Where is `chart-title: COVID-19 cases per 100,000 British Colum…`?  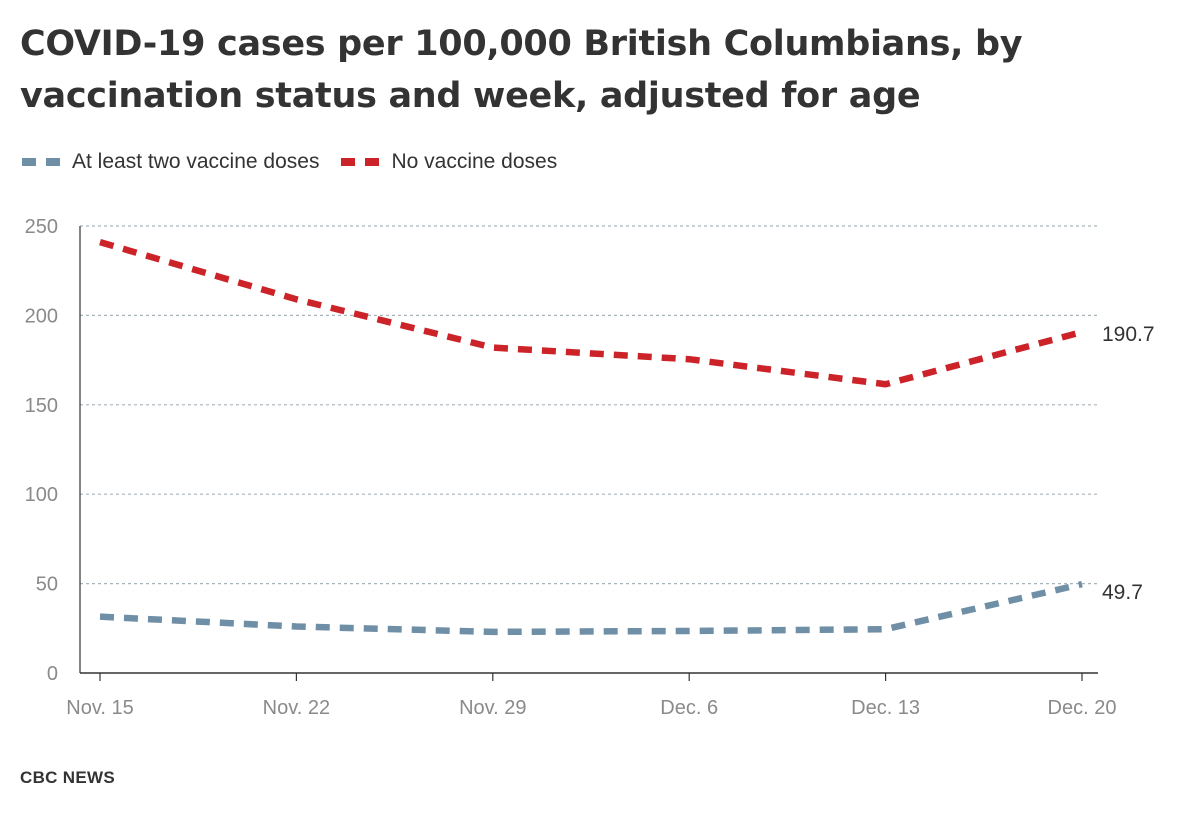
chart-title: COVID-19 cases per 100,000 British Colum… is located at coordinates (521, 70).